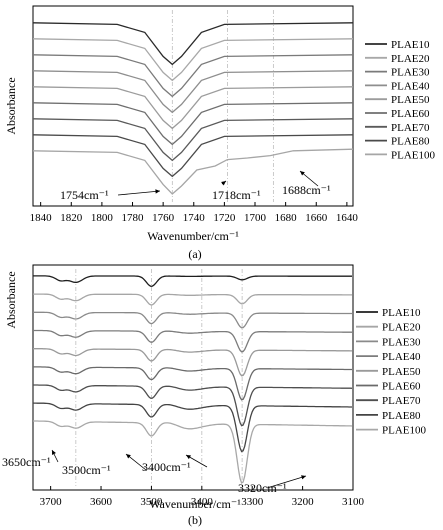 Image resolution: width=443 pixels, height=530 pixels. What do you see at coordinates (26, 462) in the screenshot?
I see `annotation-label: 3650cm⁻¹` at bounding box center [26, 462].